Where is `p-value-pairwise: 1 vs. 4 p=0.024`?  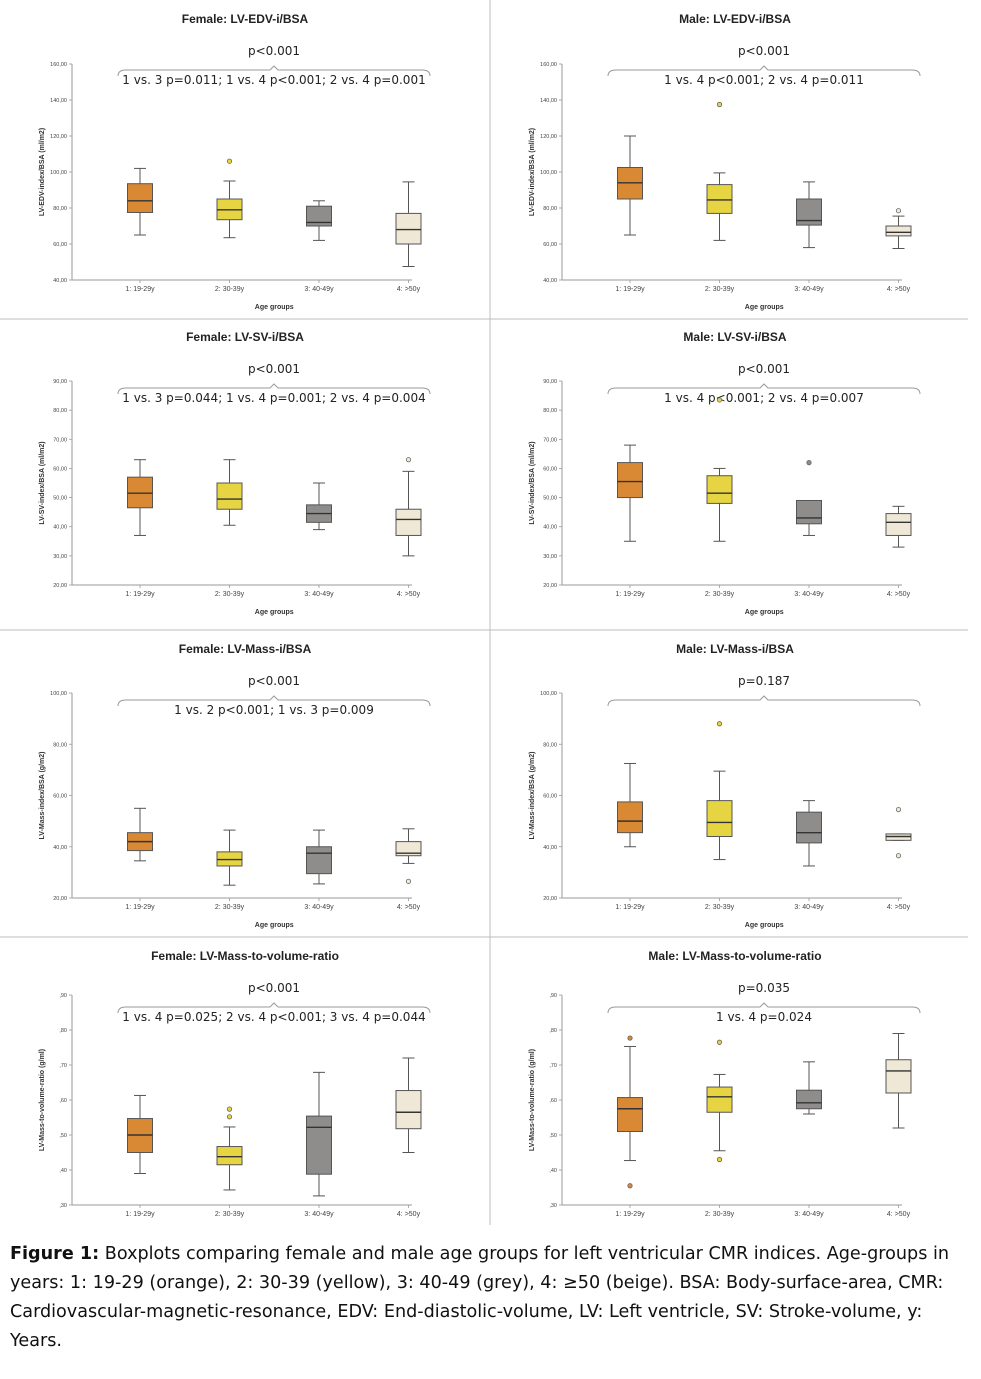 p-value-pairwise: 1 vs. 4 p=0.024 is located at coordinates (764, 1017).